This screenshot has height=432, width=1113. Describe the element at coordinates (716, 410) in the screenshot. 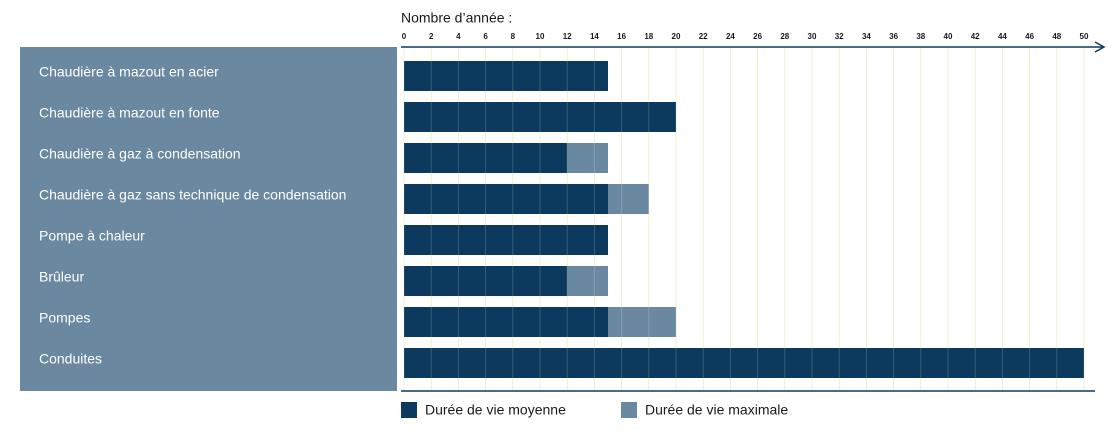

I see `legend-label: Durée de vie maximale` at that location.